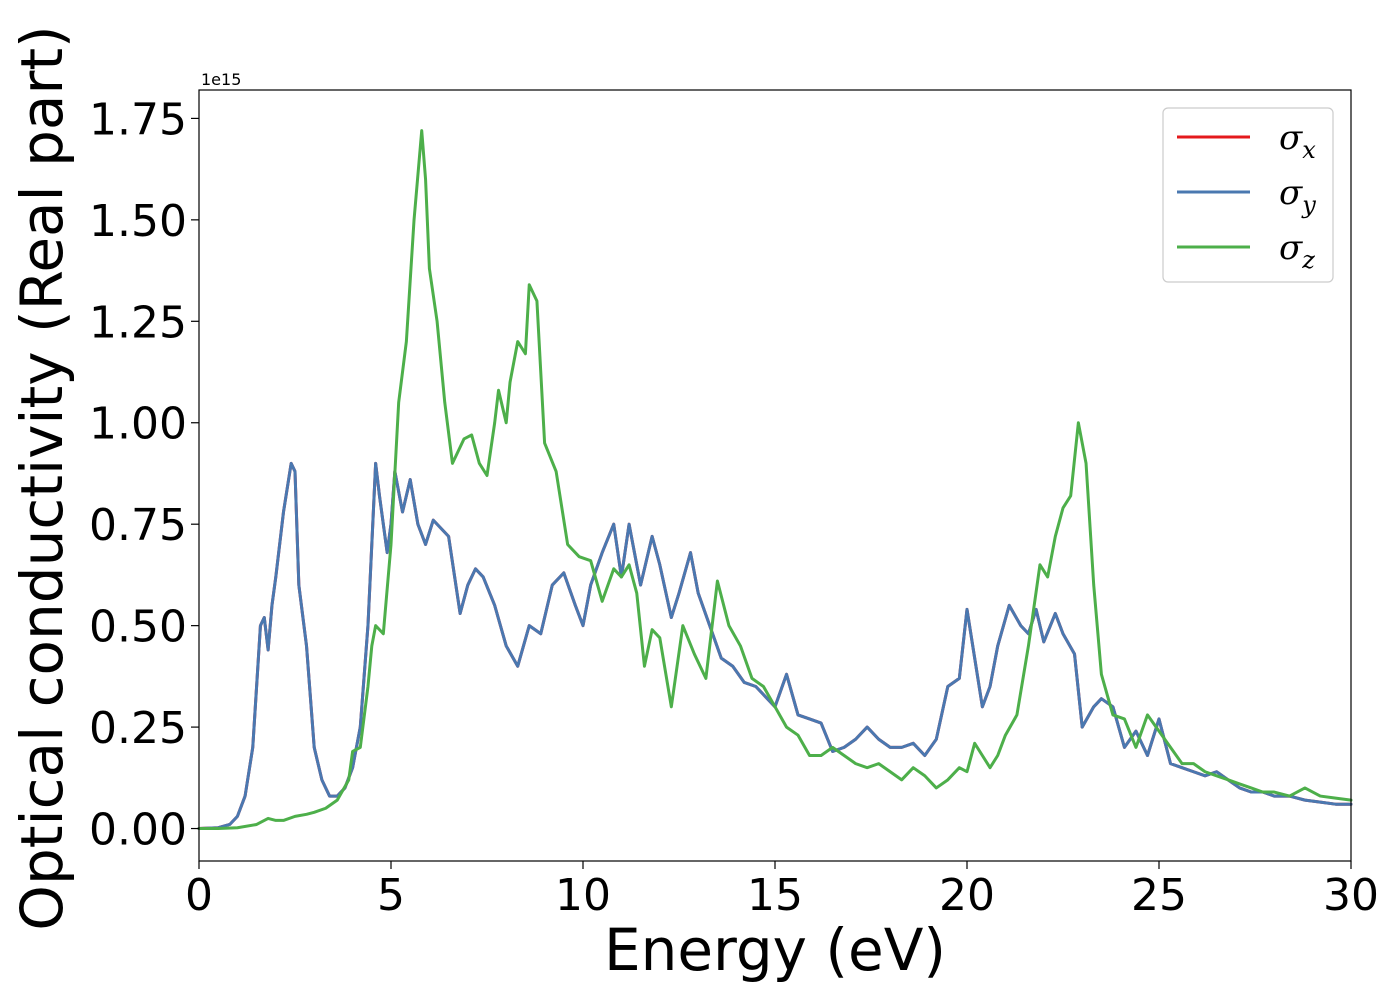 This screenshot has width=1400, height=1004. What do you see at coordinates (138, 119) in the screenshot?
I see `y-tick-label: 1.75` at bounding box center [138, 119].